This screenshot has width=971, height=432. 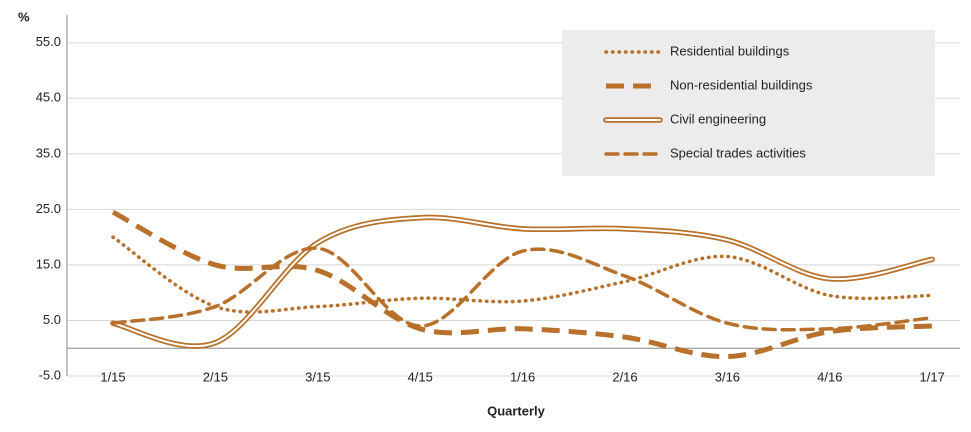 What do you see at coordinates (48, 97) in the screenshot?
I see `y-tick-label: 45.0` at bounding box center [48, 97].